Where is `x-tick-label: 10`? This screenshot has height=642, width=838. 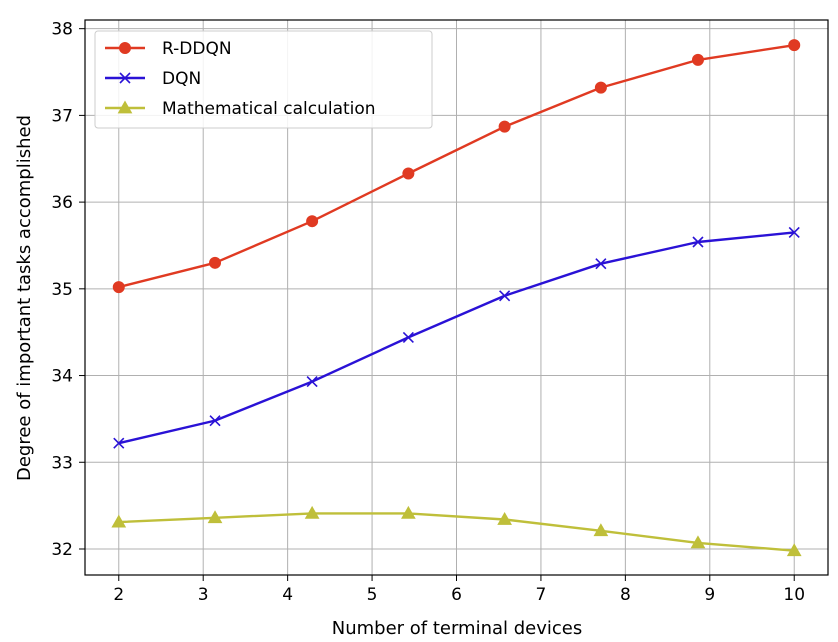
x-tick-label: 10 is located at coordinates (794, 595).